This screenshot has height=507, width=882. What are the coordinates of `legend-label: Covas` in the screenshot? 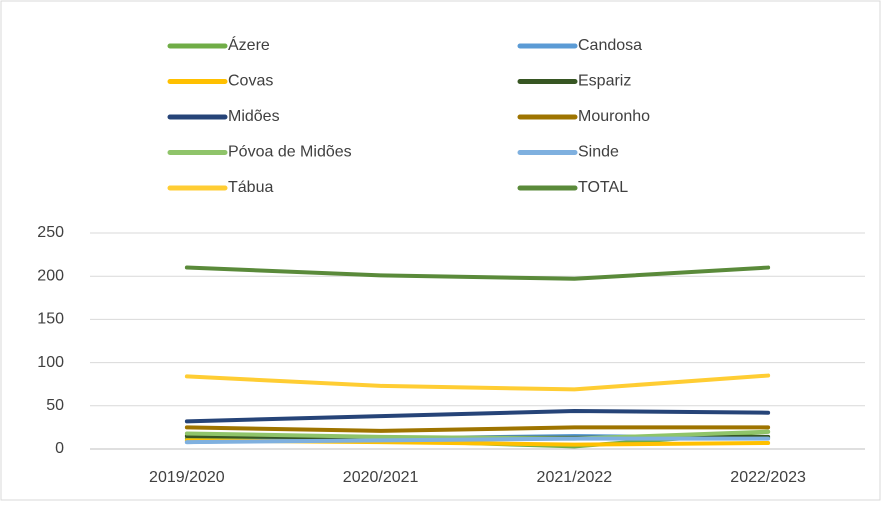 It's located at (250, 81).